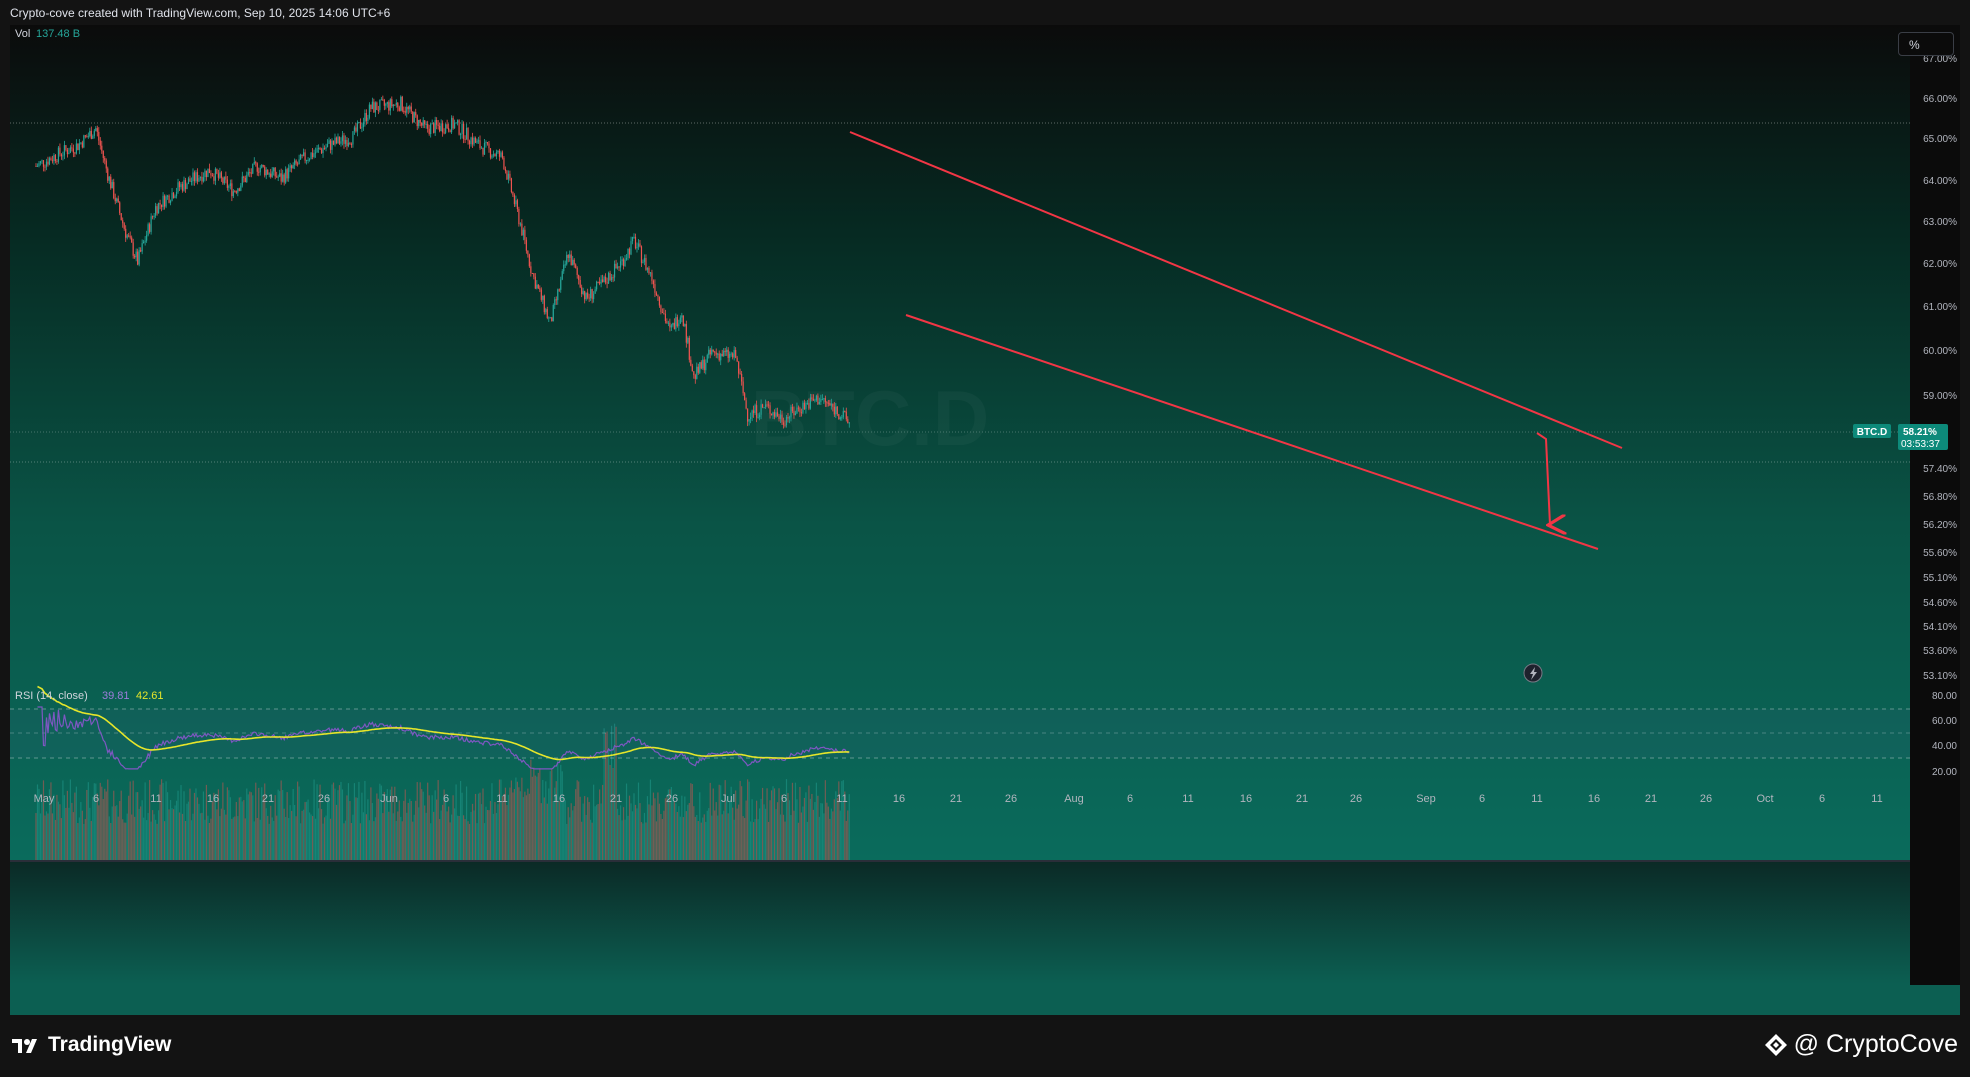  I want to click on last-price-symbol: BTC.D, so click(1872, 432).